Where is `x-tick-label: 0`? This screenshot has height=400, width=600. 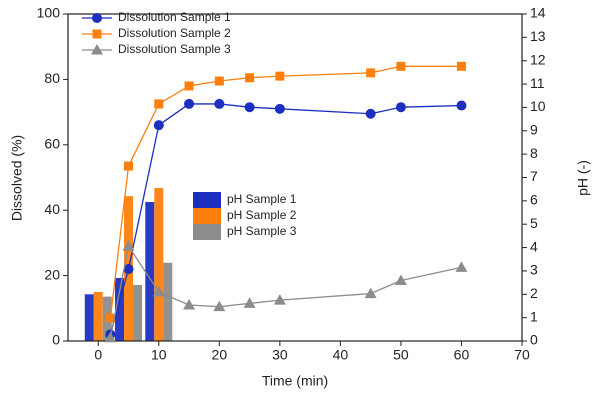 x-tick-label: 0 is located at coordinates (98, 355).